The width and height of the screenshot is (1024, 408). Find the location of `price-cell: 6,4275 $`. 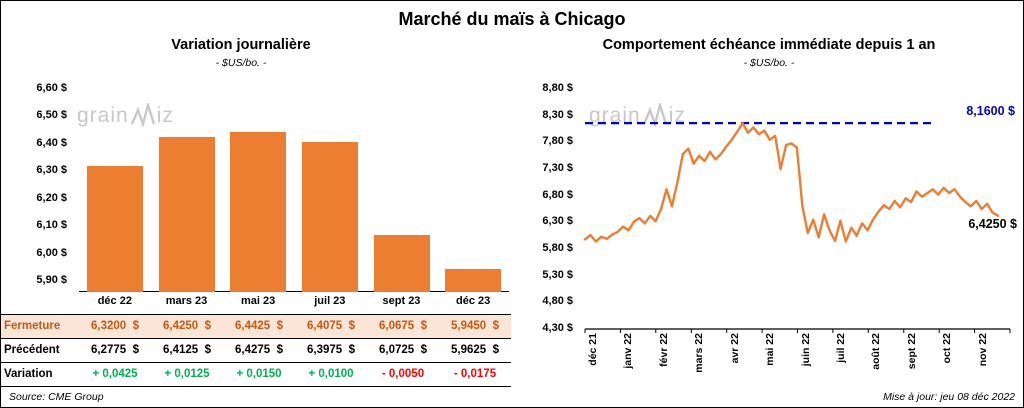

price-cell: 6,4275 $ is located at coordinates (259, 350).